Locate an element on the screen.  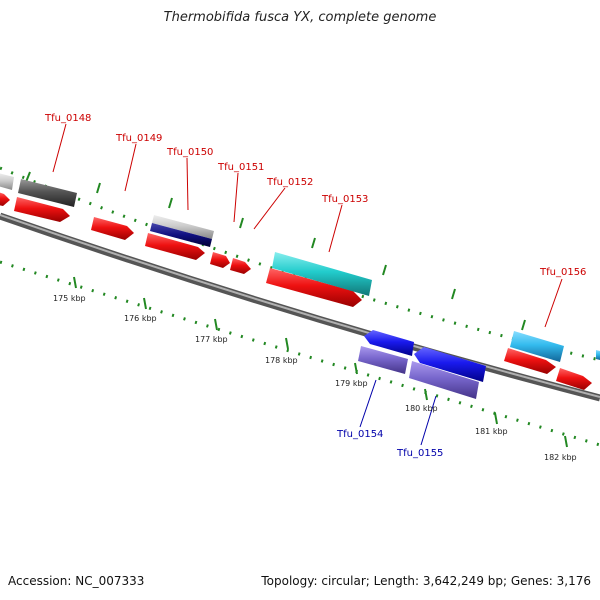
gene-label: Tfu_0148 is located at coordinates (67, 118).